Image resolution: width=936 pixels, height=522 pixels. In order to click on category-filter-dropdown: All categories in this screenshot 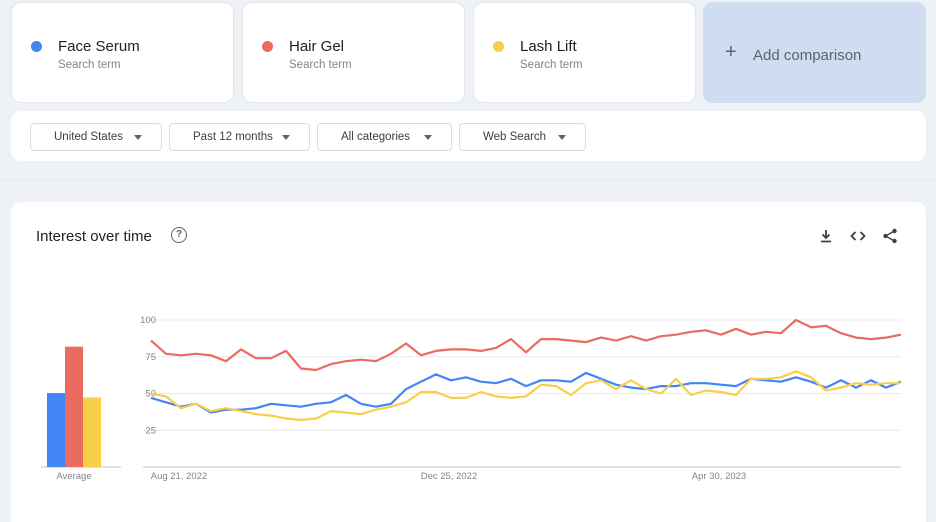, I will do `click(384, 137)`.